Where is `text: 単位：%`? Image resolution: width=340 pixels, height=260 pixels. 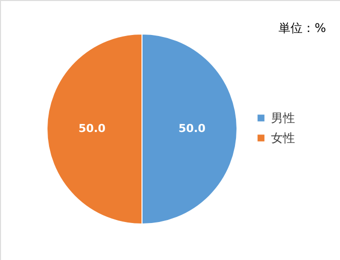
text: 単位：% is located at coordinates (302, 28).